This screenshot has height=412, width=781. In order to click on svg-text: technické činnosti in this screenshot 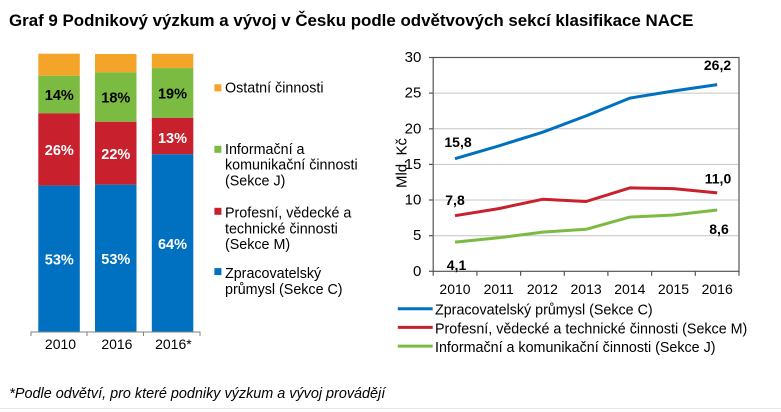, I will do `click(281, 229)`.